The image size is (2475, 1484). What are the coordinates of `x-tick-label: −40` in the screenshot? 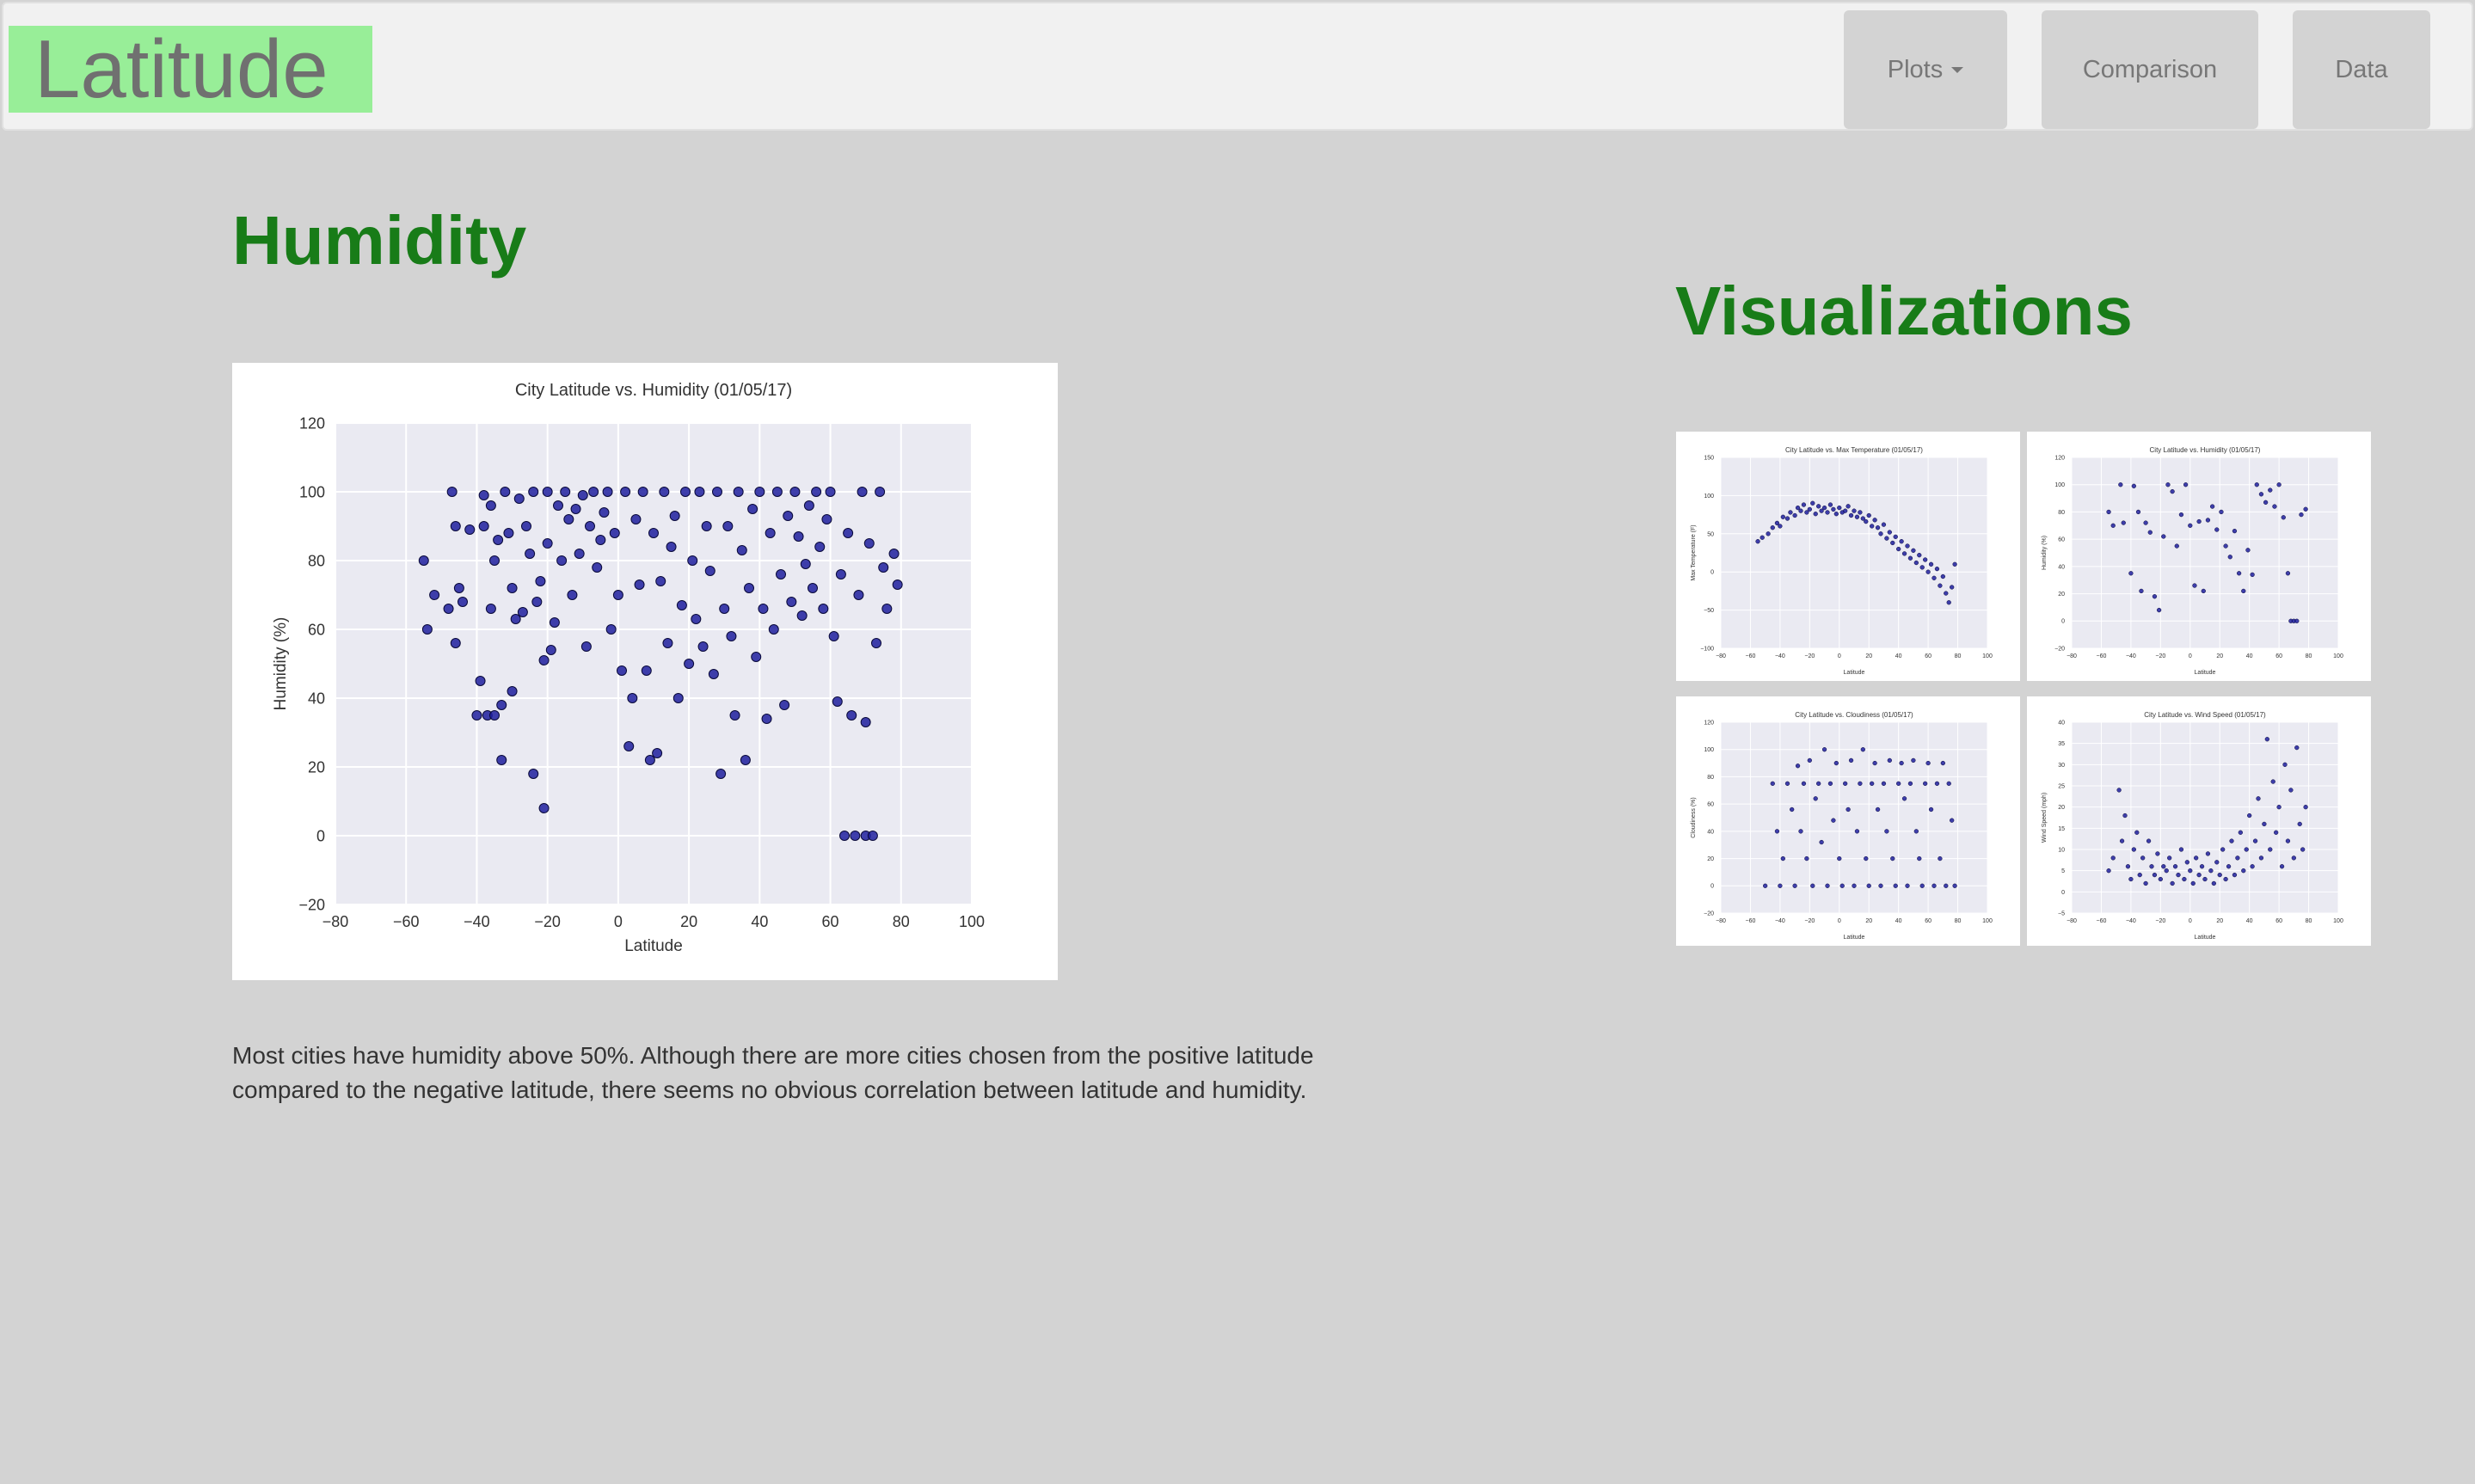 It's located at (477, 921).